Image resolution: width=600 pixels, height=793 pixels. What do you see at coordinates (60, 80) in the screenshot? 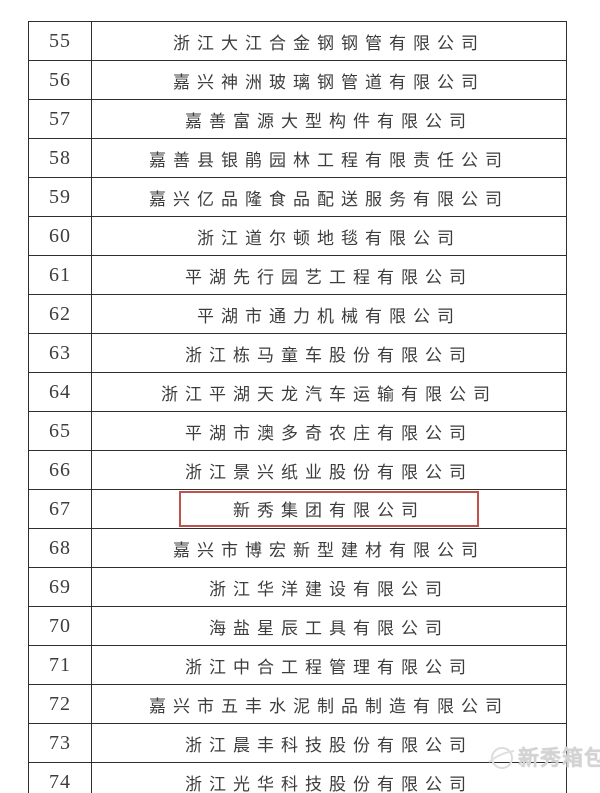
I see `row-number-cell: 56` at bounding box center [60, 80].